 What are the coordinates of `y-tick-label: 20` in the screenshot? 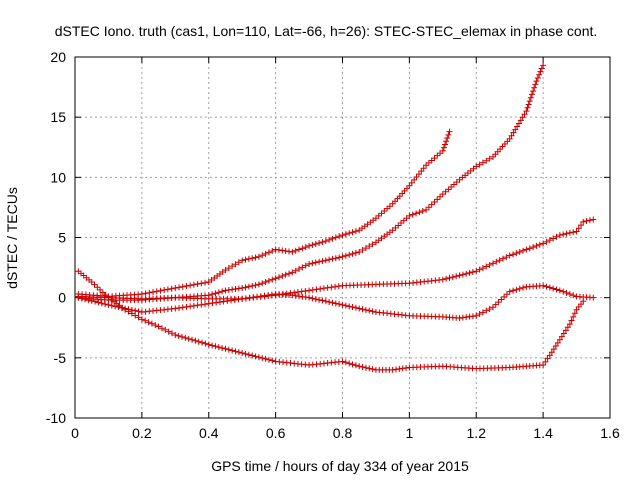 It's located at (58, 57).